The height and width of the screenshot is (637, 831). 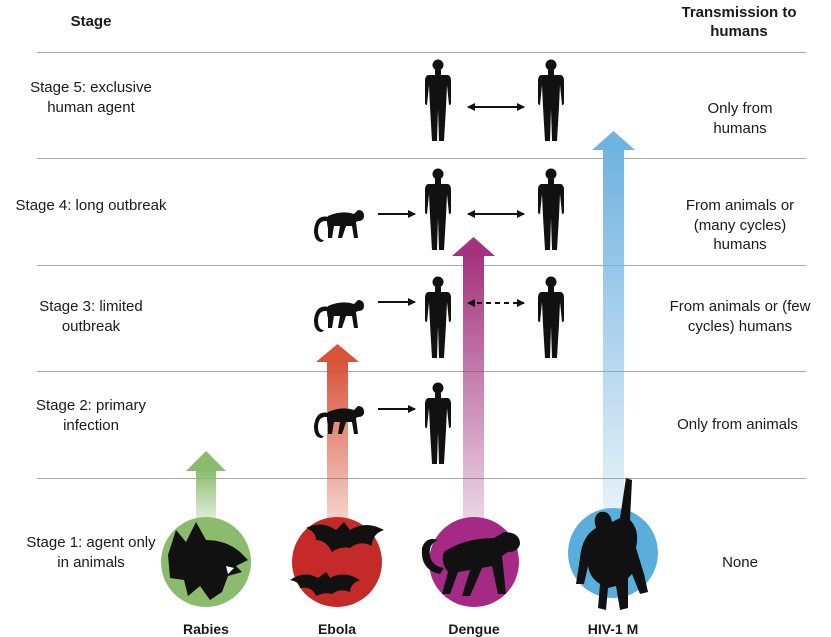 I want to click on dengue-progression-arrow, so click(x=473, y=379).